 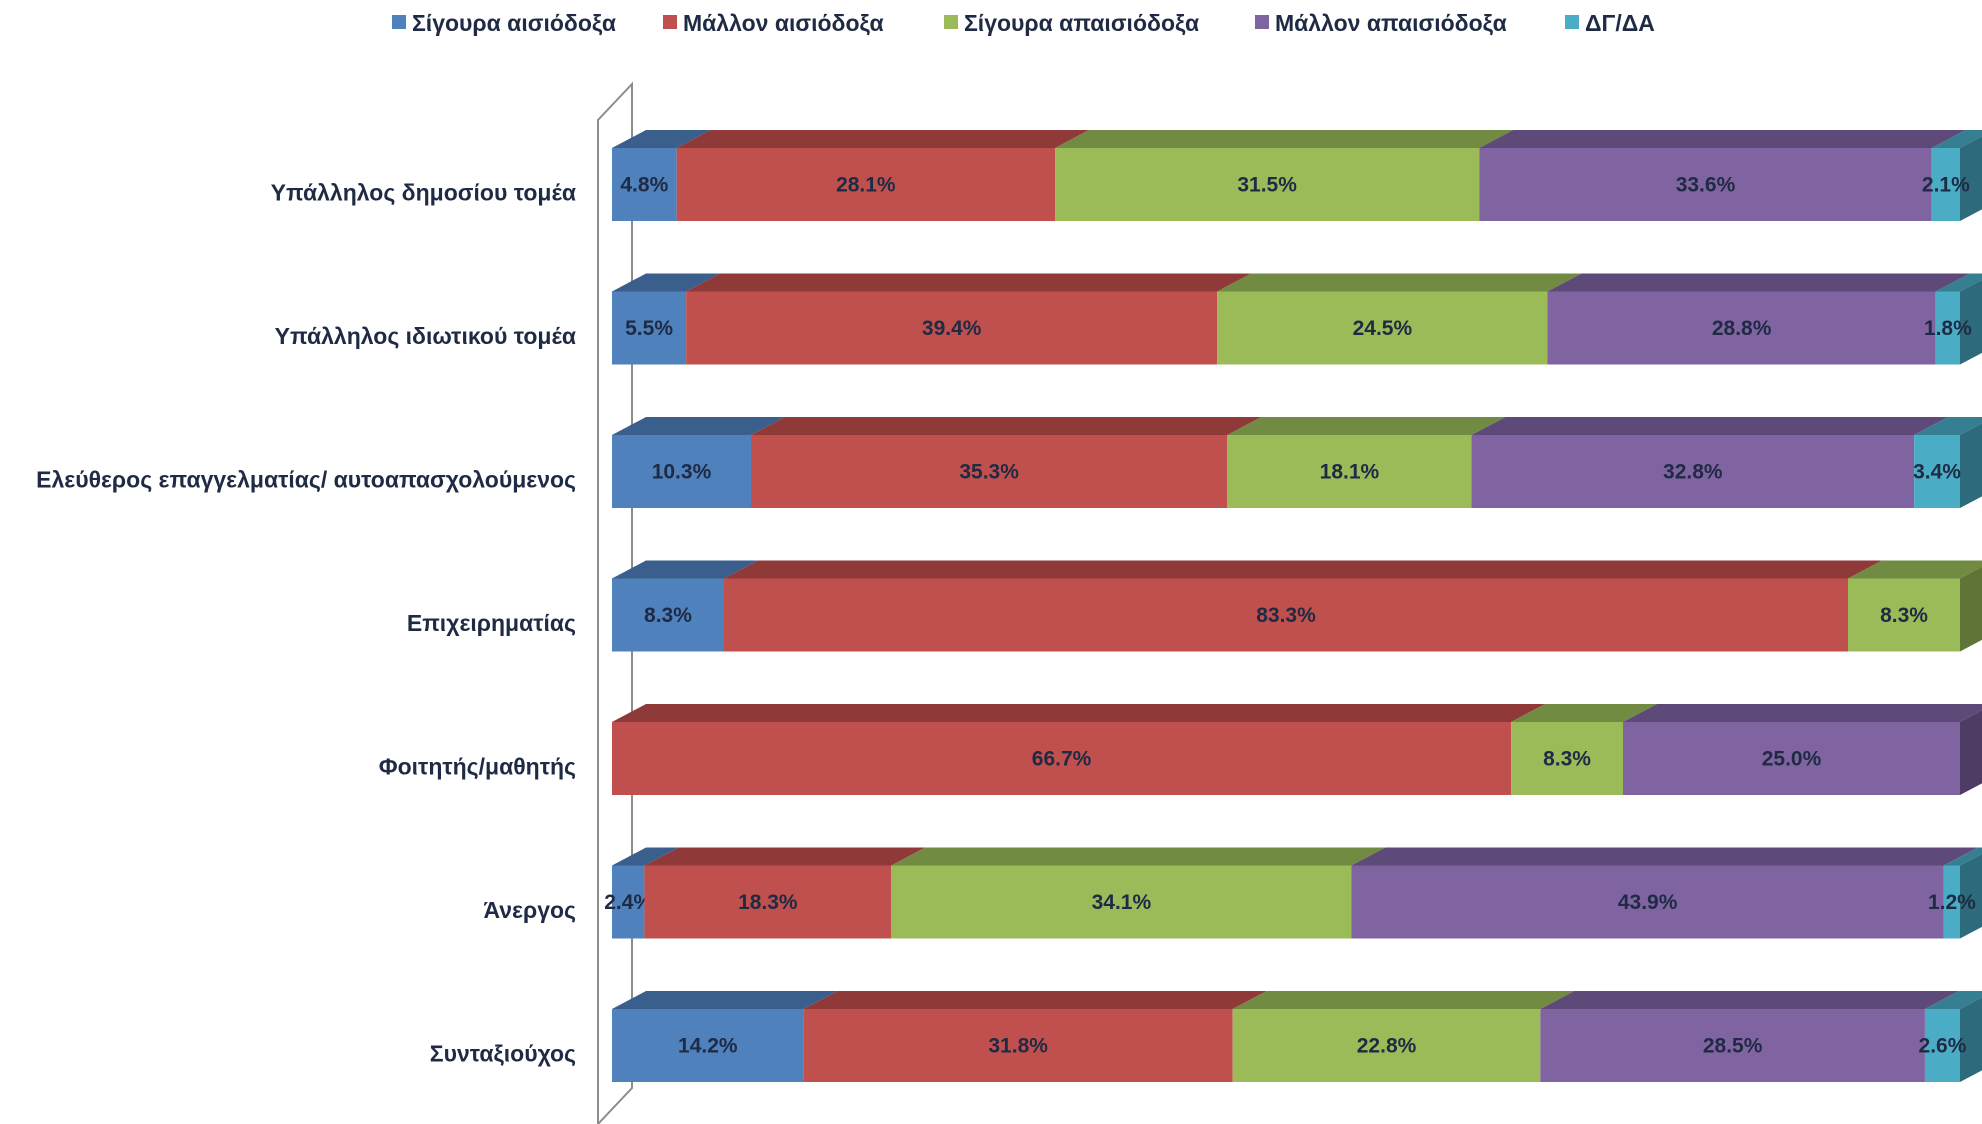 I want to click on data-label: 31.8%, so click(x=1018, y=1046).